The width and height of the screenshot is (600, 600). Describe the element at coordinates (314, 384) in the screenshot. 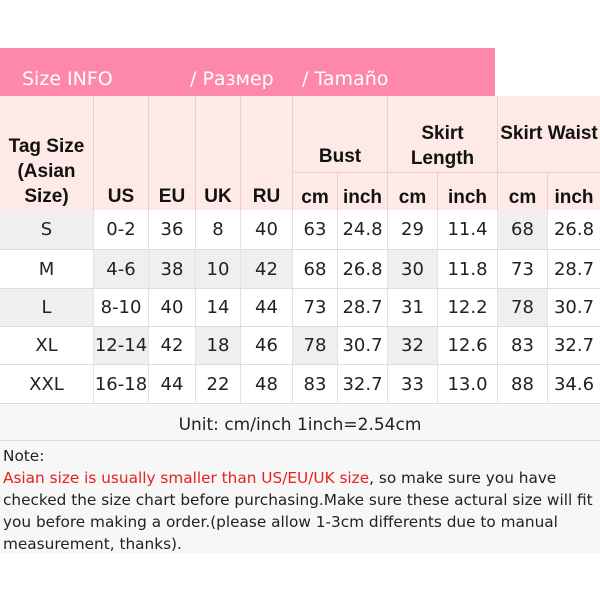

I see `cell-bust-cm: 83` at that location.